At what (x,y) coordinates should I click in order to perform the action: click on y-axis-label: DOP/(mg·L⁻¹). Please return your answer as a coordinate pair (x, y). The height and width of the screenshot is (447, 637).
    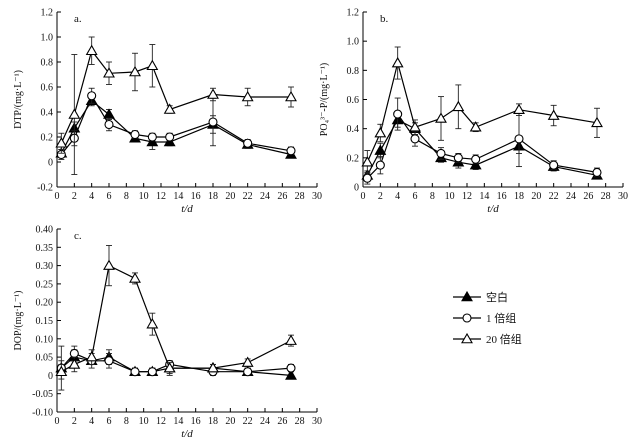
    Looking at the image, I should click on (18, 321).